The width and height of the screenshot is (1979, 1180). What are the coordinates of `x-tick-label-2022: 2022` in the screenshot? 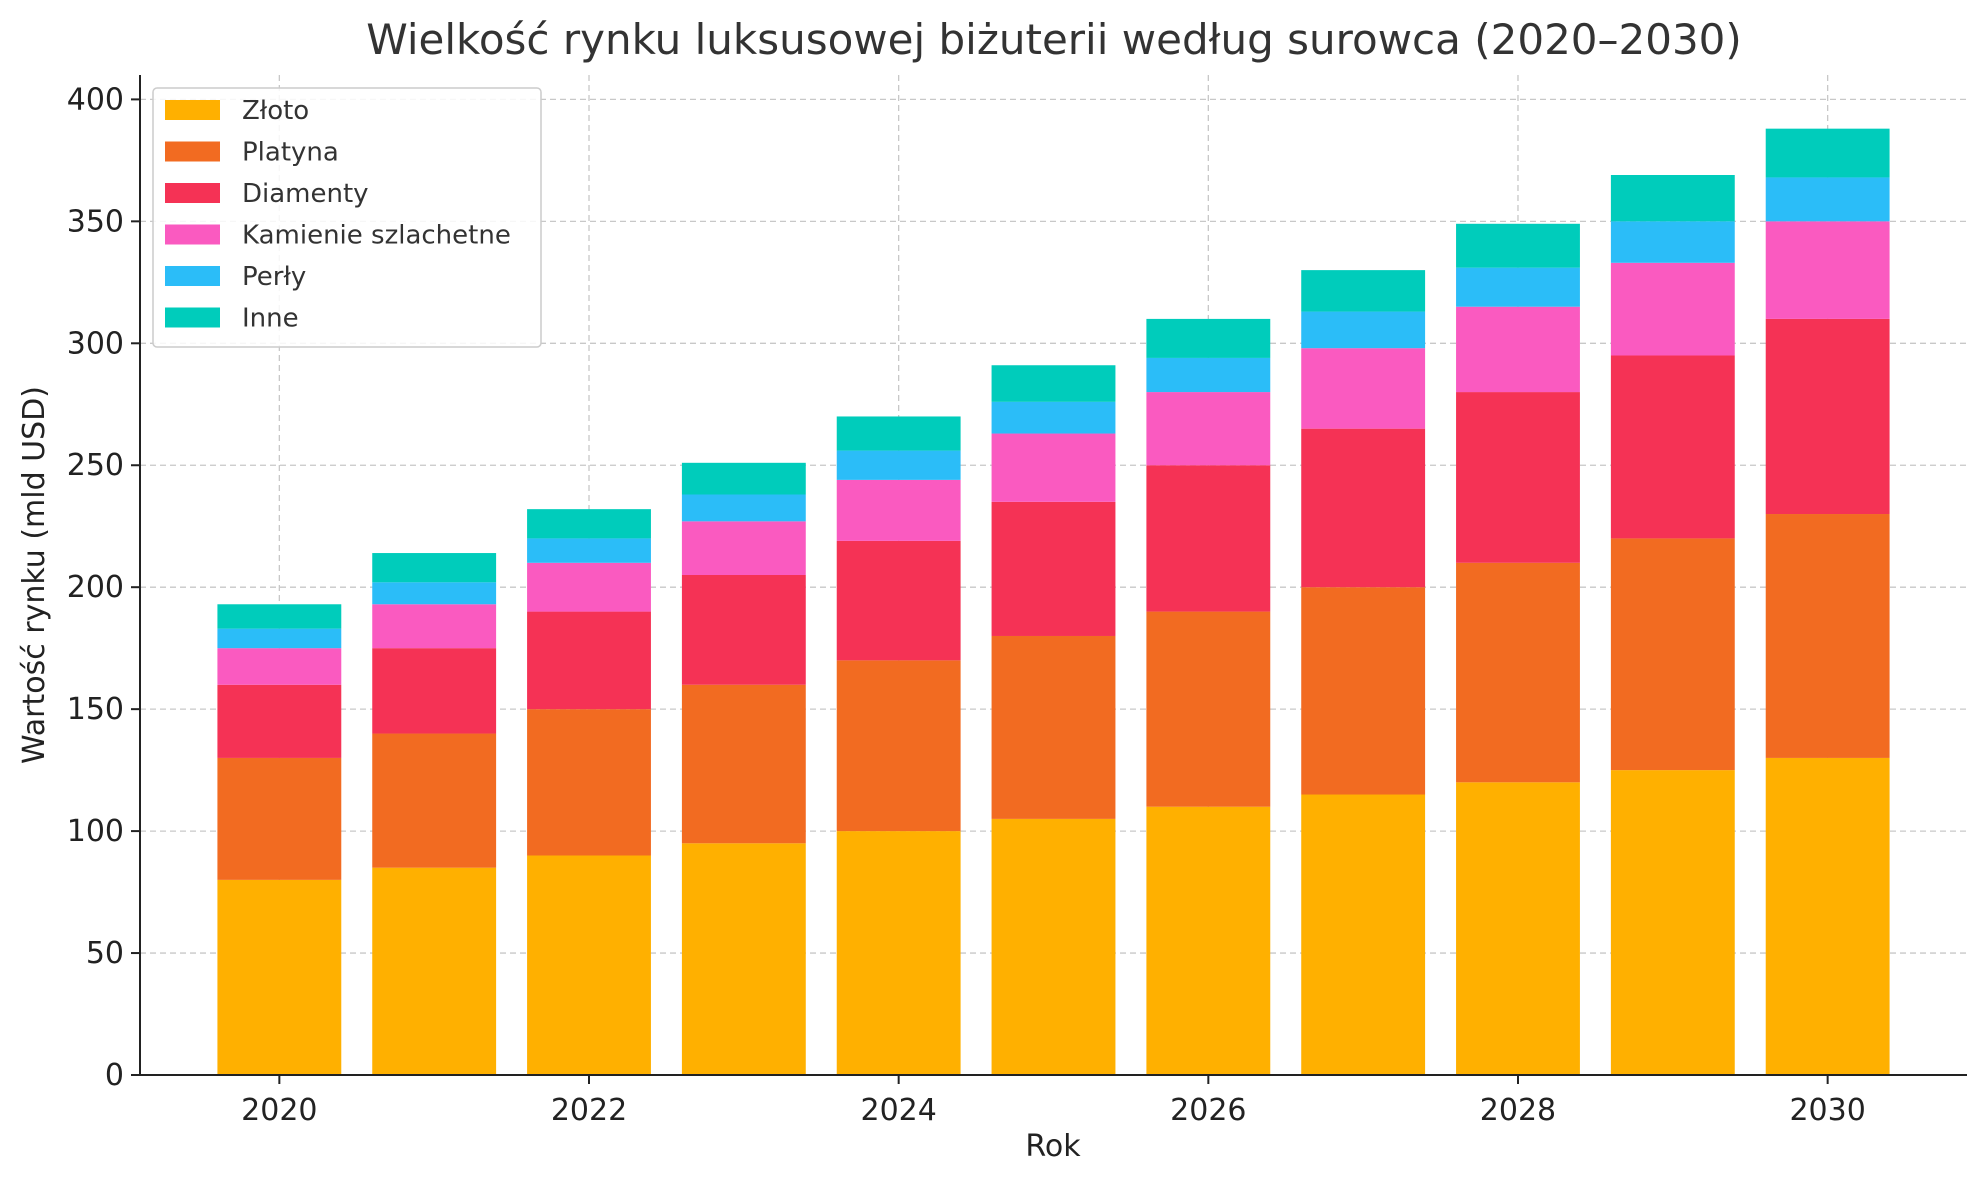 It's located at (589, 1110).